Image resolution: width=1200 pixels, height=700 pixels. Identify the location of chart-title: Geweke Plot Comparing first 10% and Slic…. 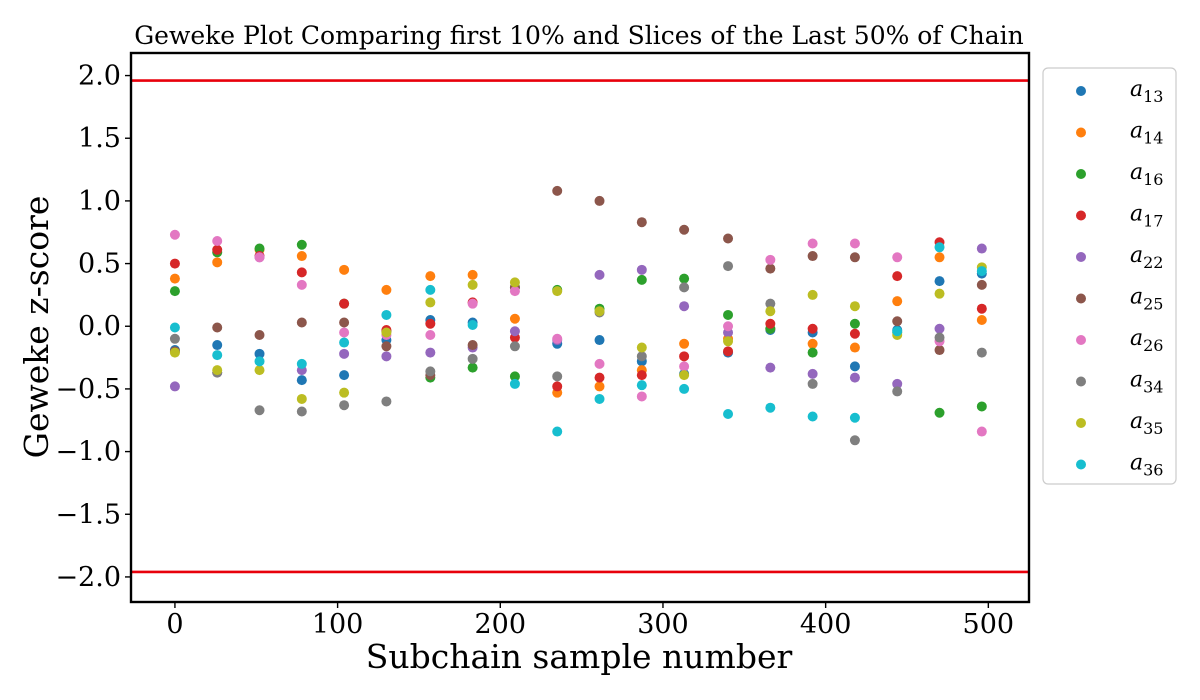
(579, 35).